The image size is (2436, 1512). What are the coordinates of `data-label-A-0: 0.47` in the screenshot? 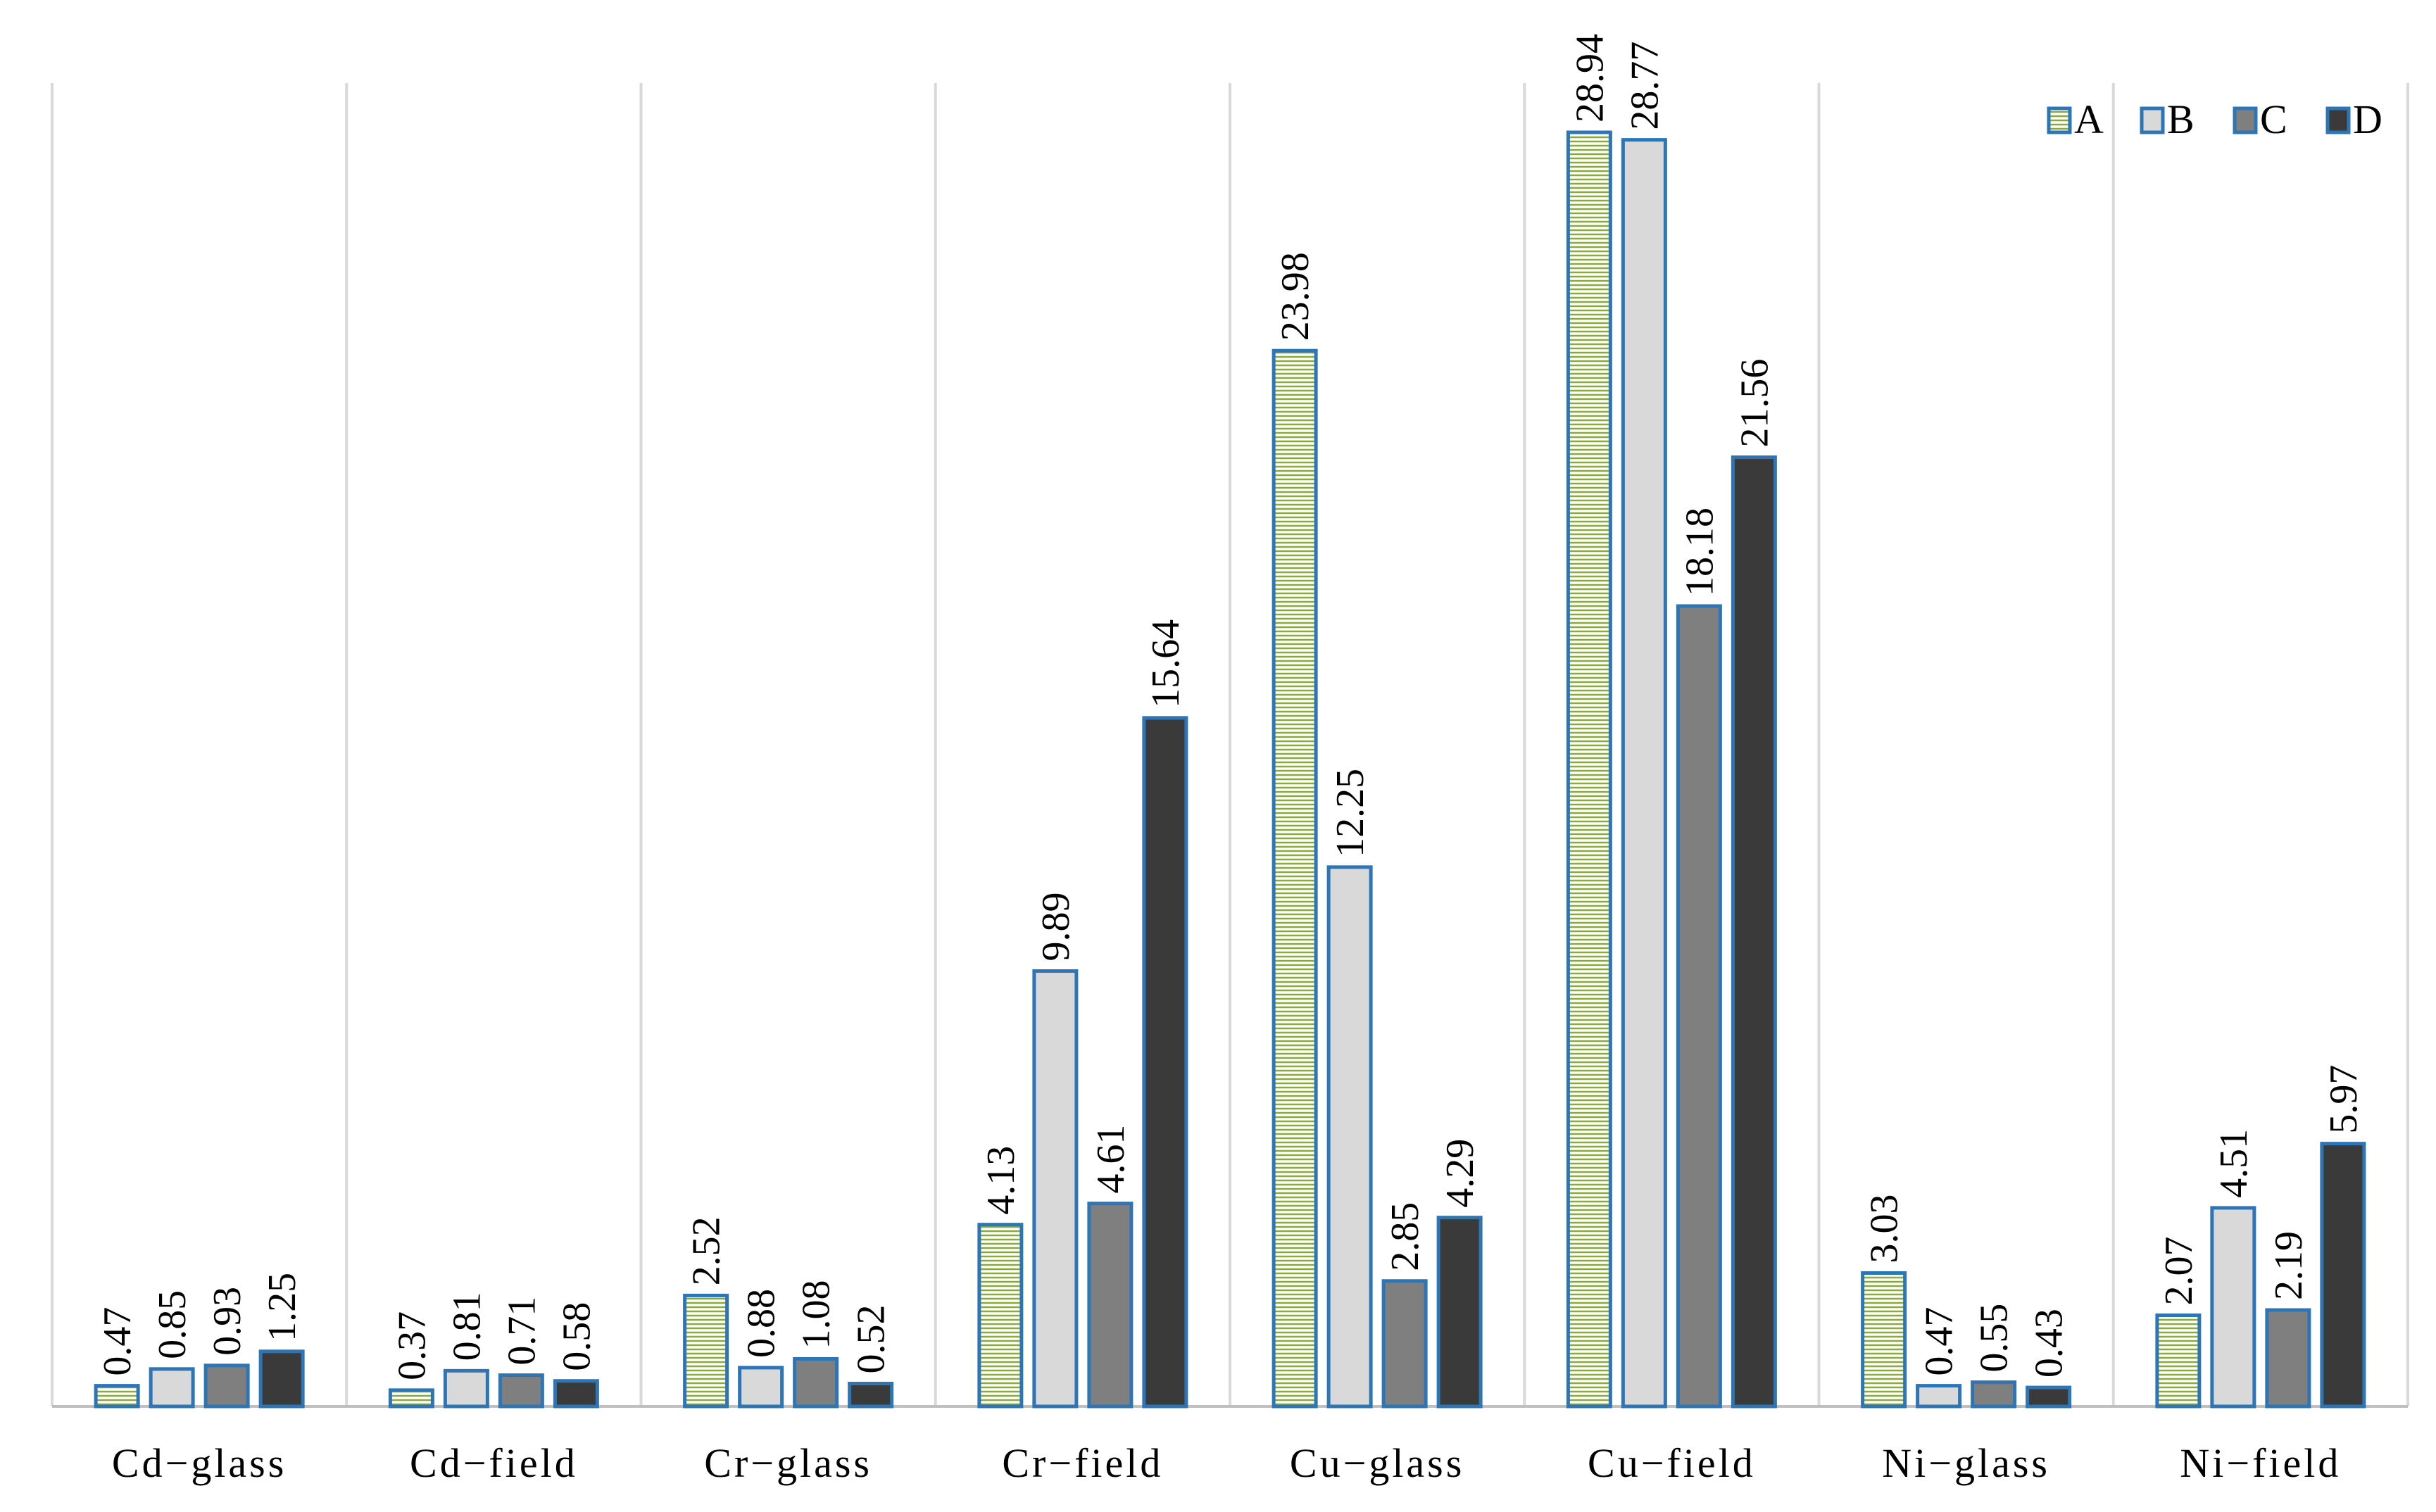 It's located at (117, 1341).